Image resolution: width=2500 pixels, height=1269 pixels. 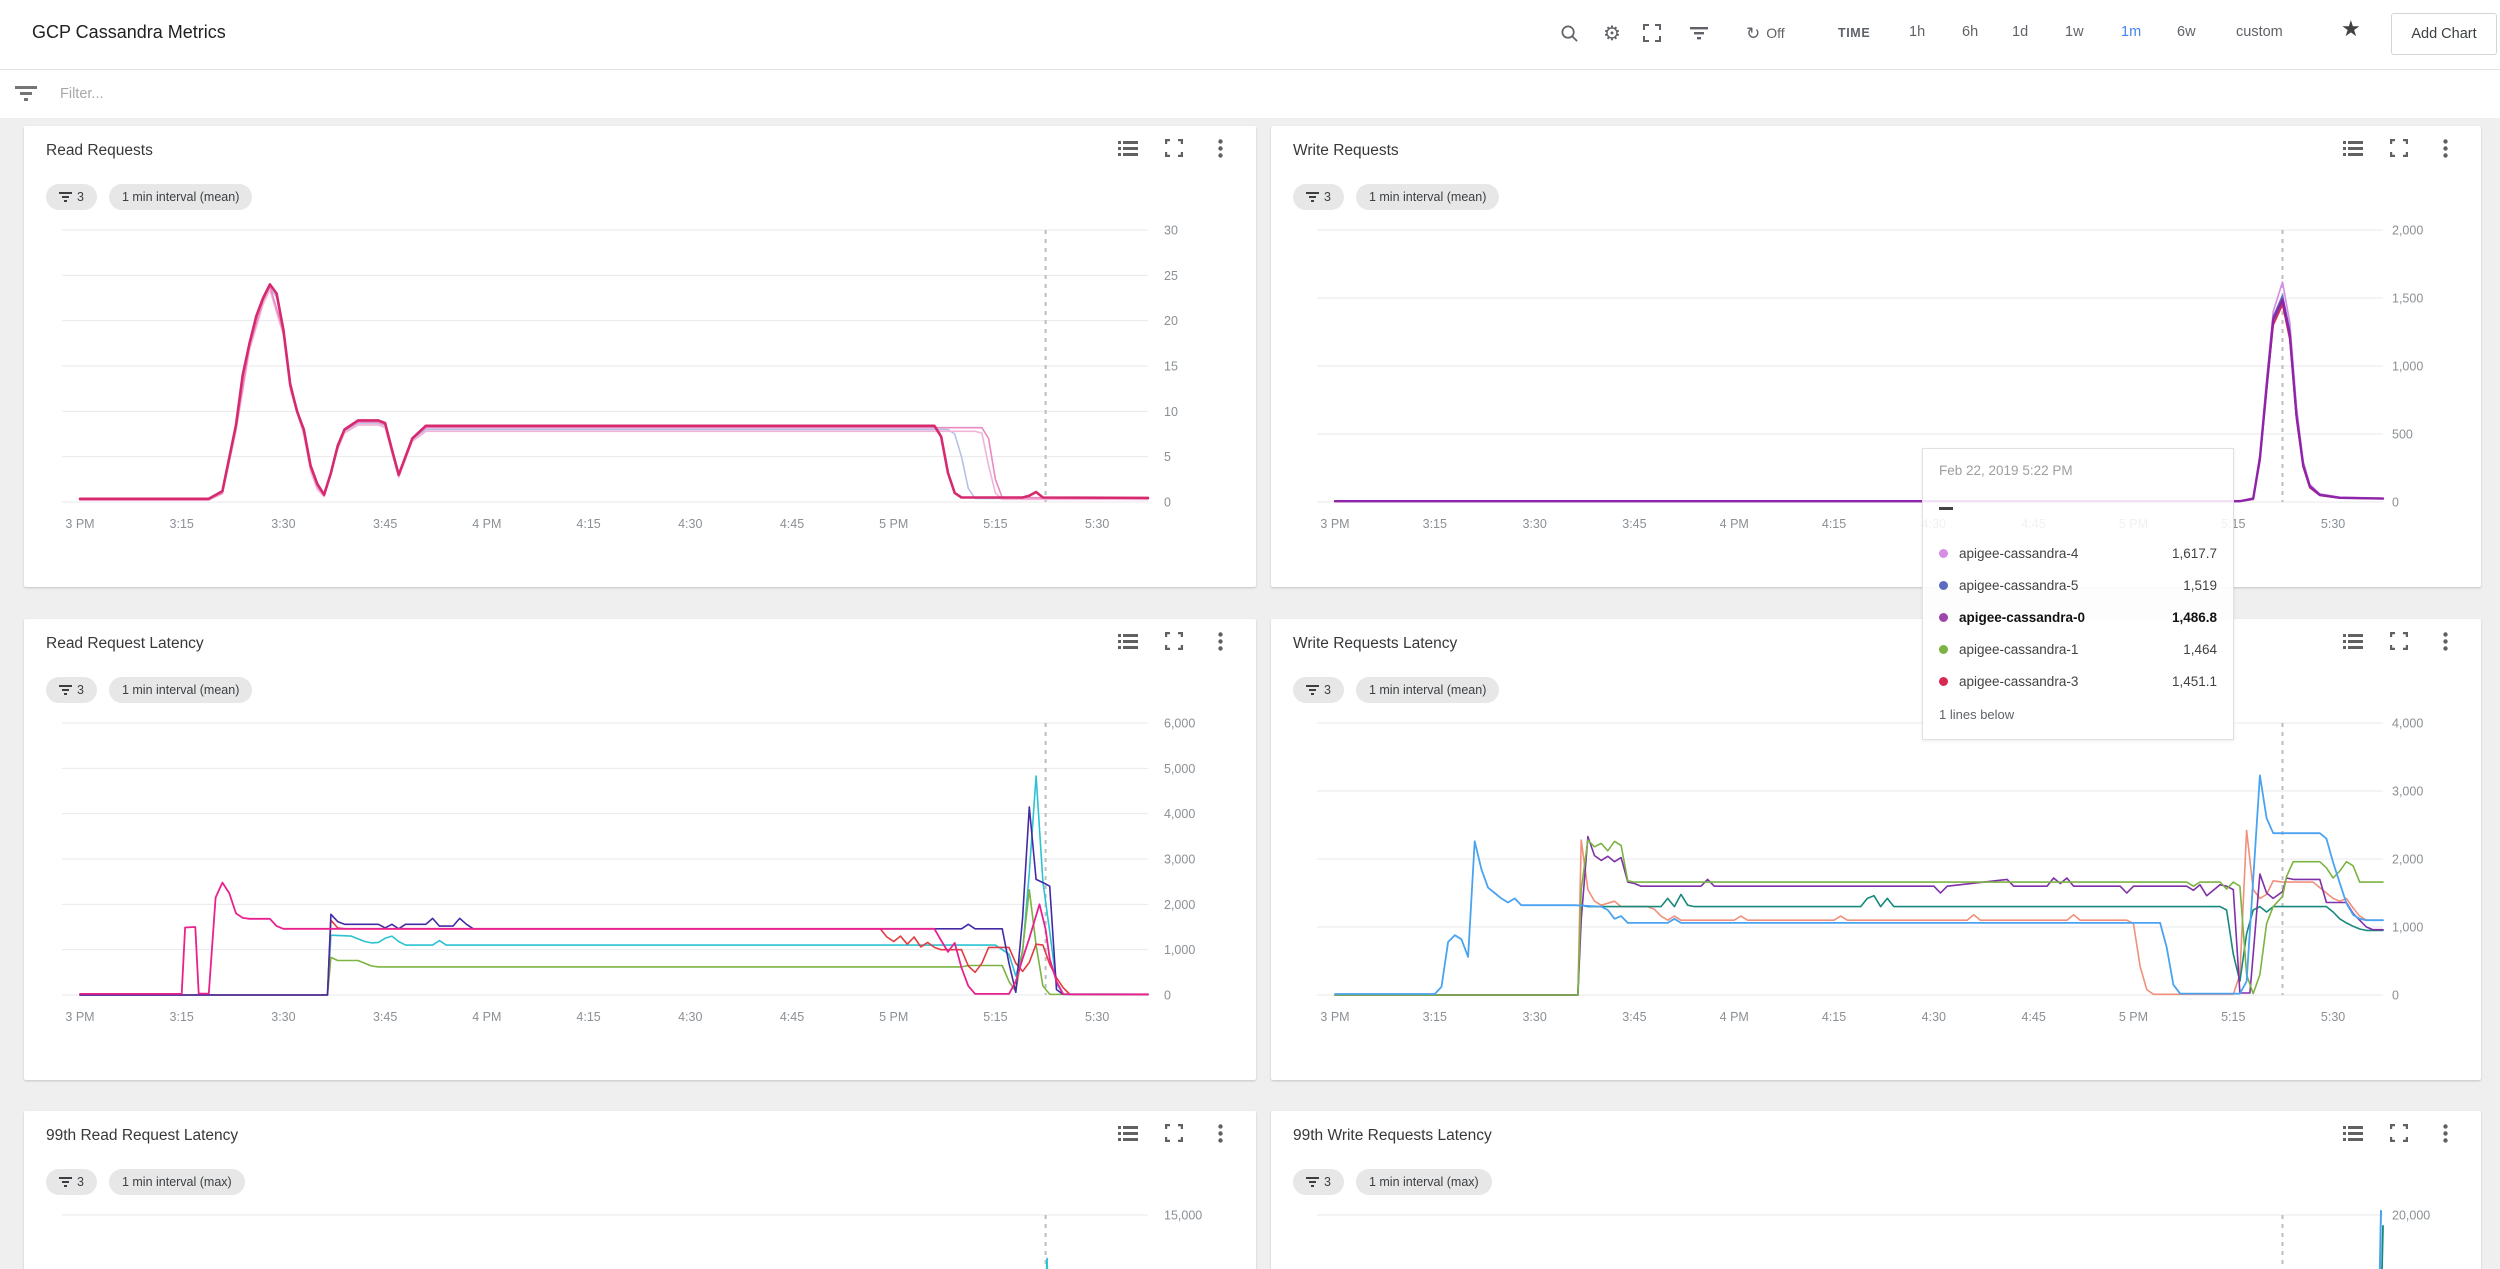 I want to click on range-1w: 1w, so click(x=2074, y=32).